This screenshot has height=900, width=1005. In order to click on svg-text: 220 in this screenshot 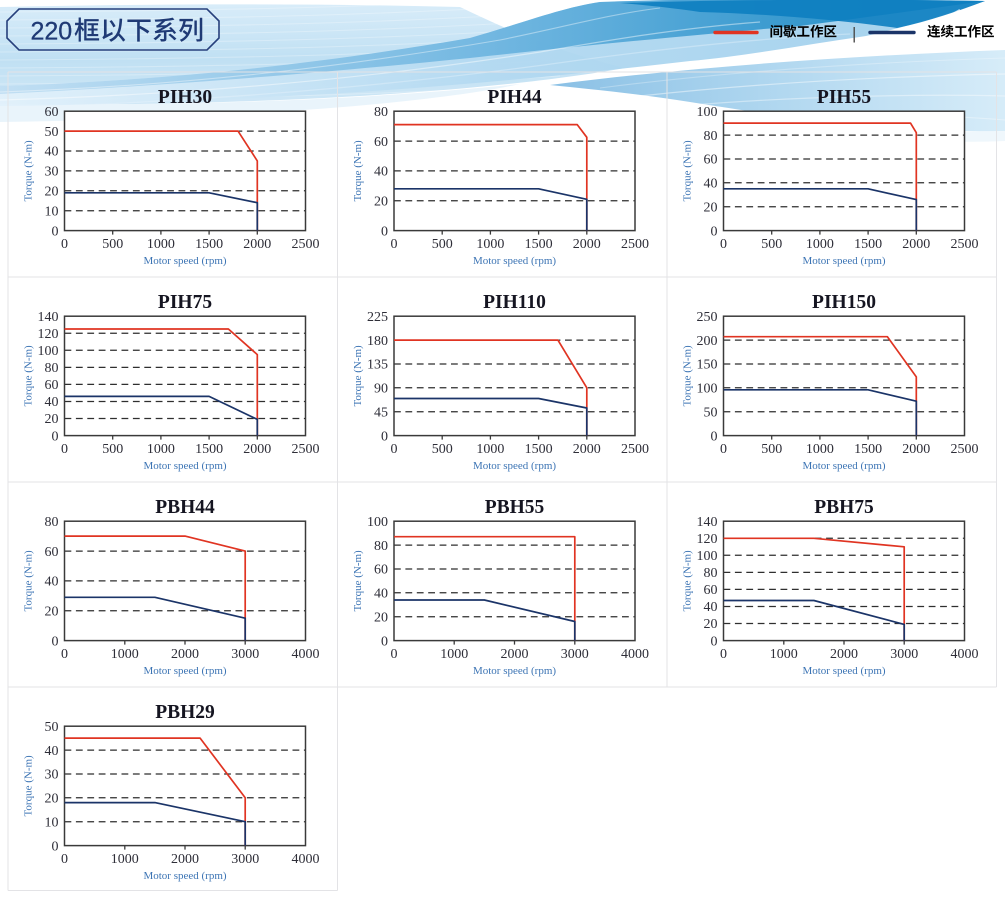, I will do `click(52, 32)`.